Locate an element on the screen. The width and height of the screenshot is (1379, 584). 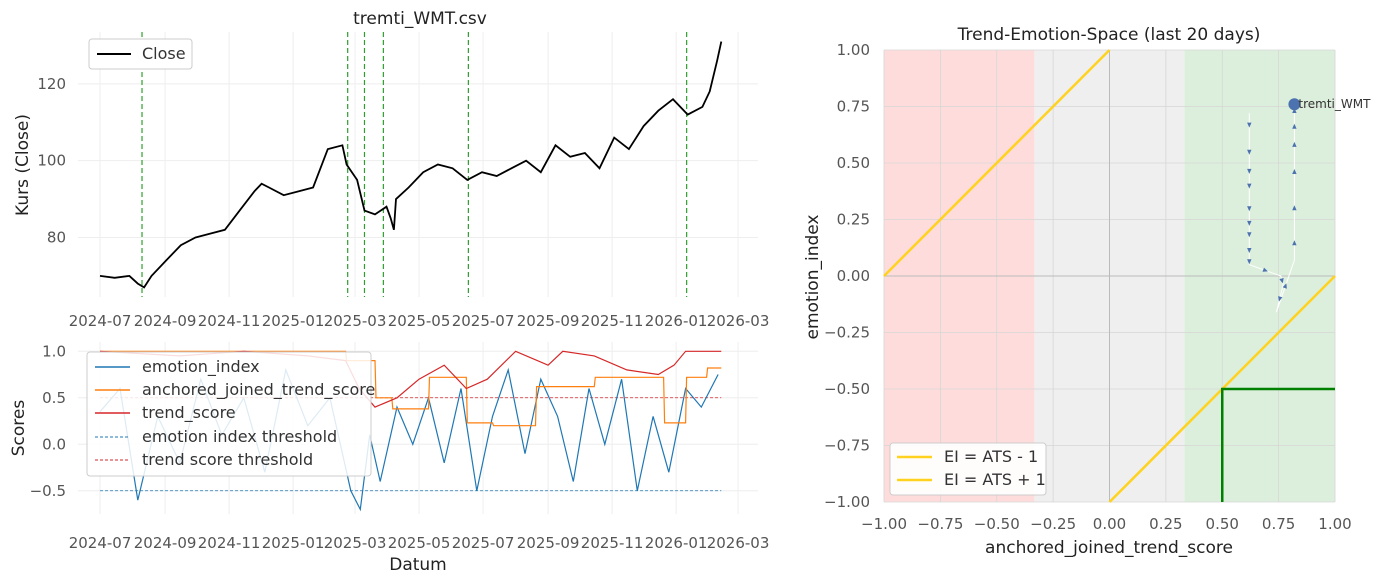
scores-y-tick-label: 0.5 is located at coordinates (54, 398).